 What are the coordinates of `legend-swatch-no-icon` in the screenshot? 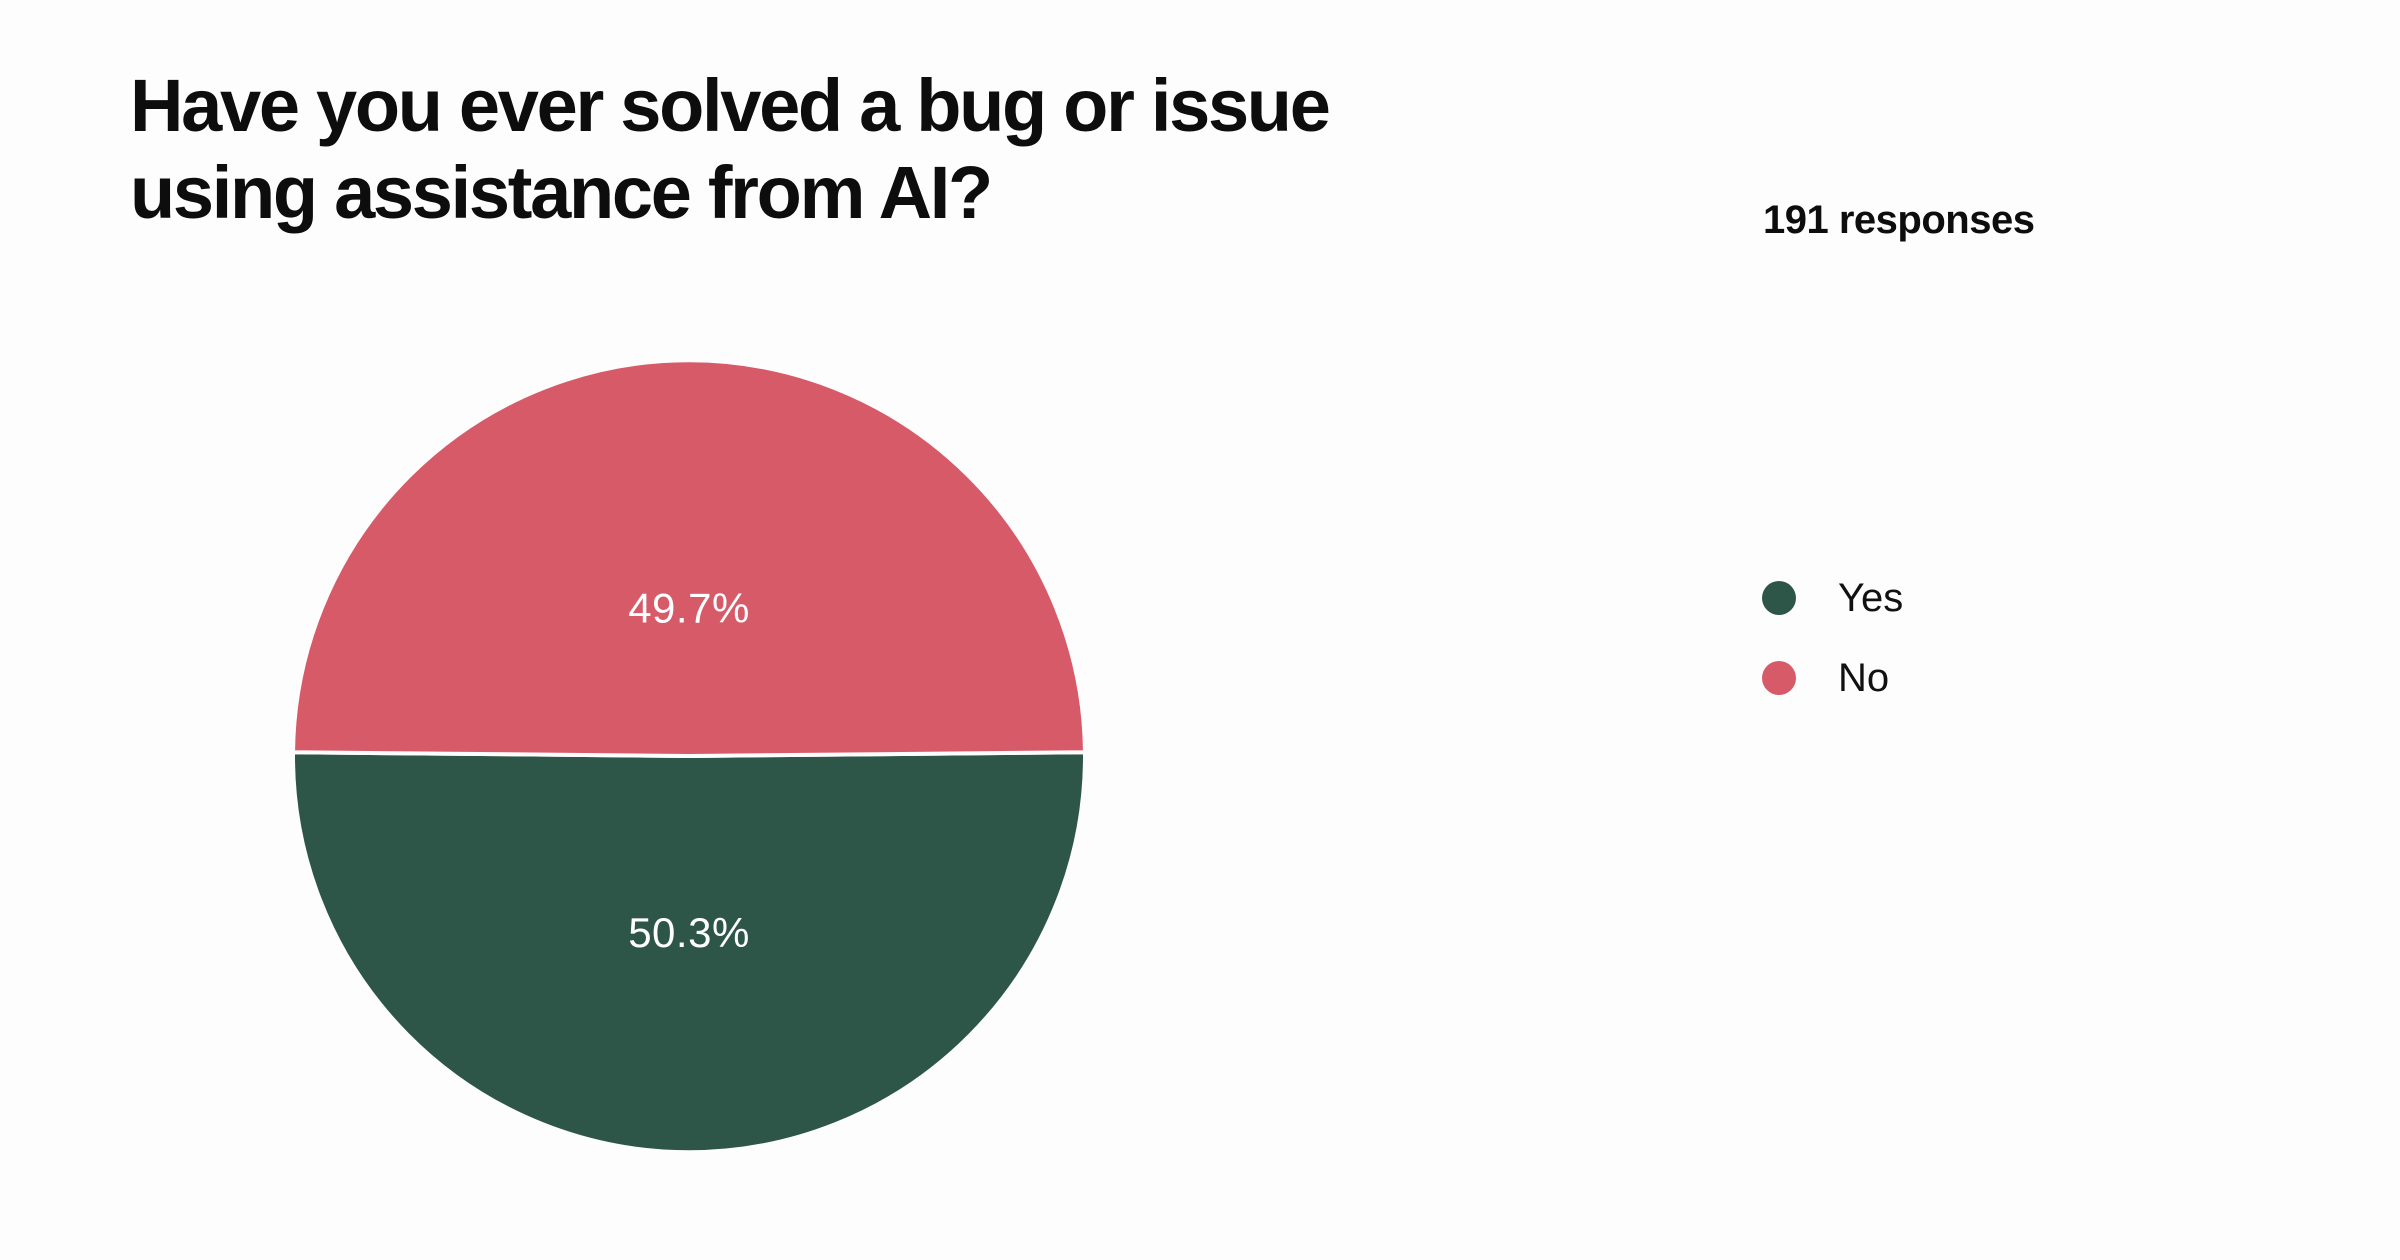 It's located at (1779, 678).